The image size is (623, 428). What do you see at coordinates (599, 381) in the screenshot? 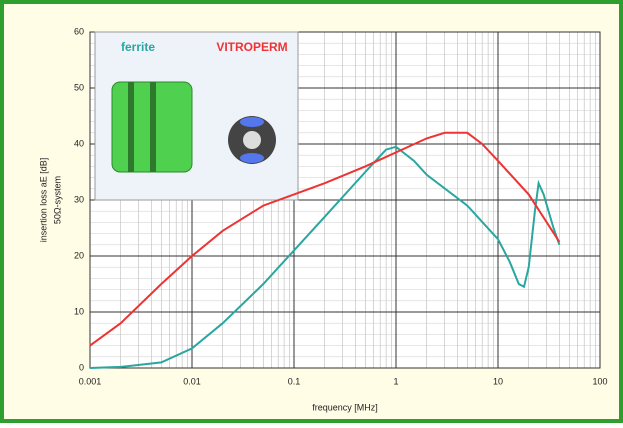
I see `x-tick-label: 100` at bounding box center [599, 381].